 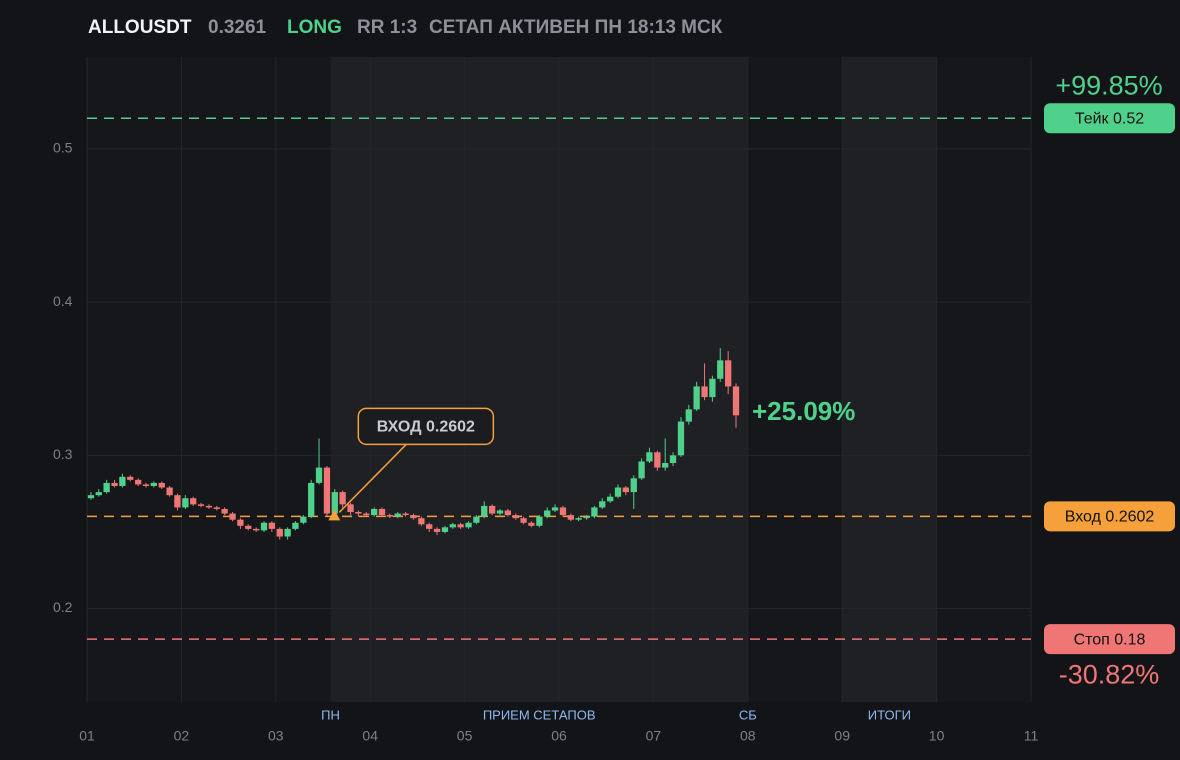 What do you see at coordinates (748, 736) in the screenshot?
I see `x-tick-label: 08` at bounding box center [748, 736].